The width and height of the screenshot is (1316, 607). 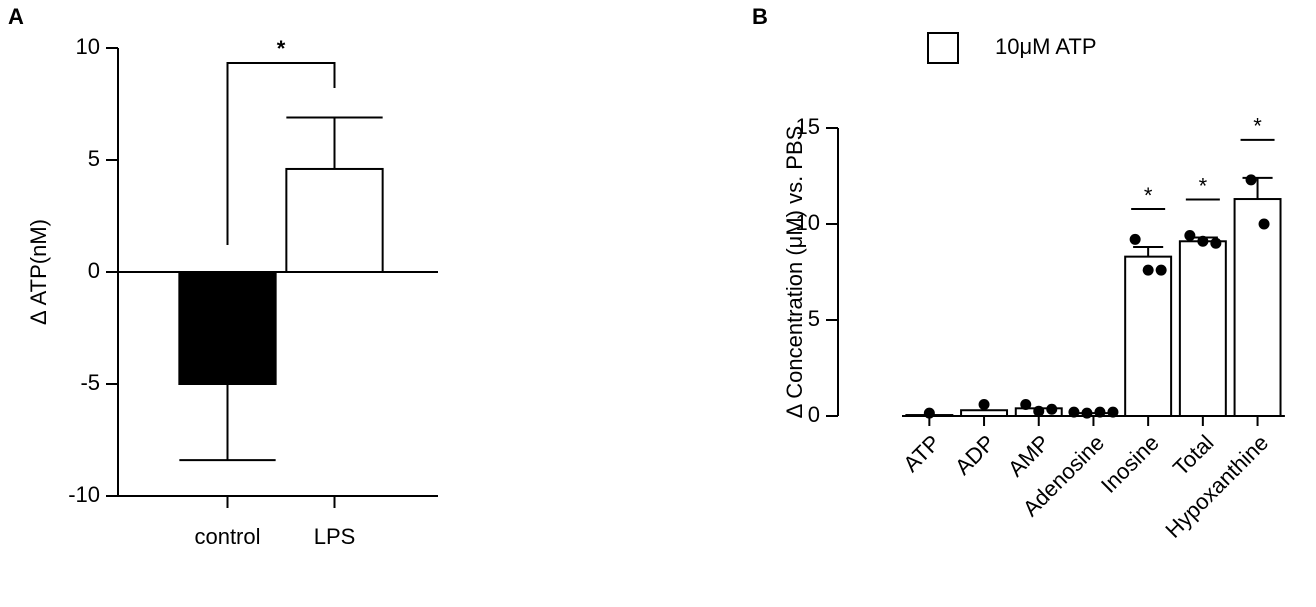 I want to click on y-tick-label: 15, so click(x=808, y=126).